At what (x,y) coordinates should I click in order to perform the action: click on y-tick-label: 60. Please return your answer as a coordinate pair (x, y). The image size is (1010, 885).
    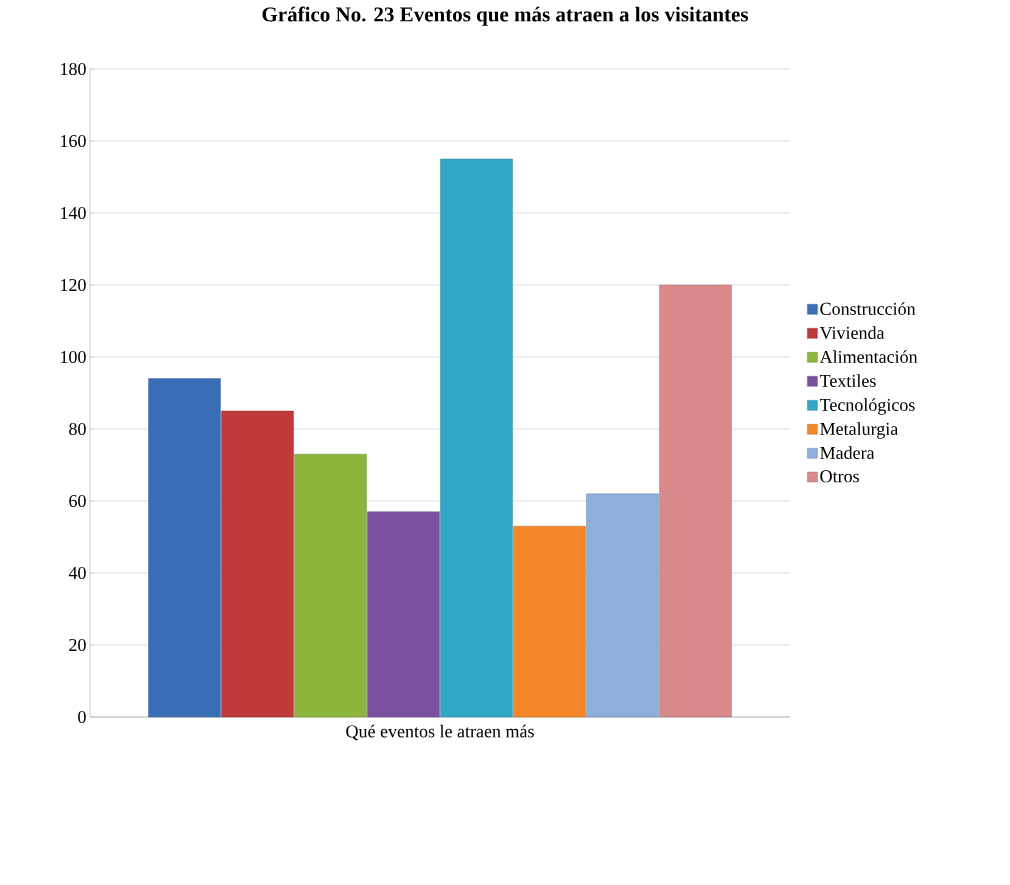
    Looking at the image, I should click on (77, 501).